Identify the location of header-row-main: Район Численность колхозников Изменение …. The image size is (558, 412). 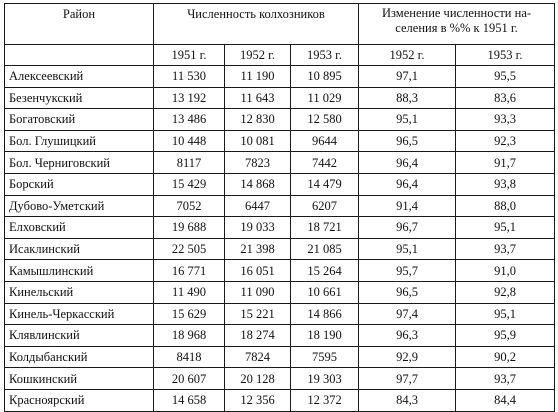
(280, 24).